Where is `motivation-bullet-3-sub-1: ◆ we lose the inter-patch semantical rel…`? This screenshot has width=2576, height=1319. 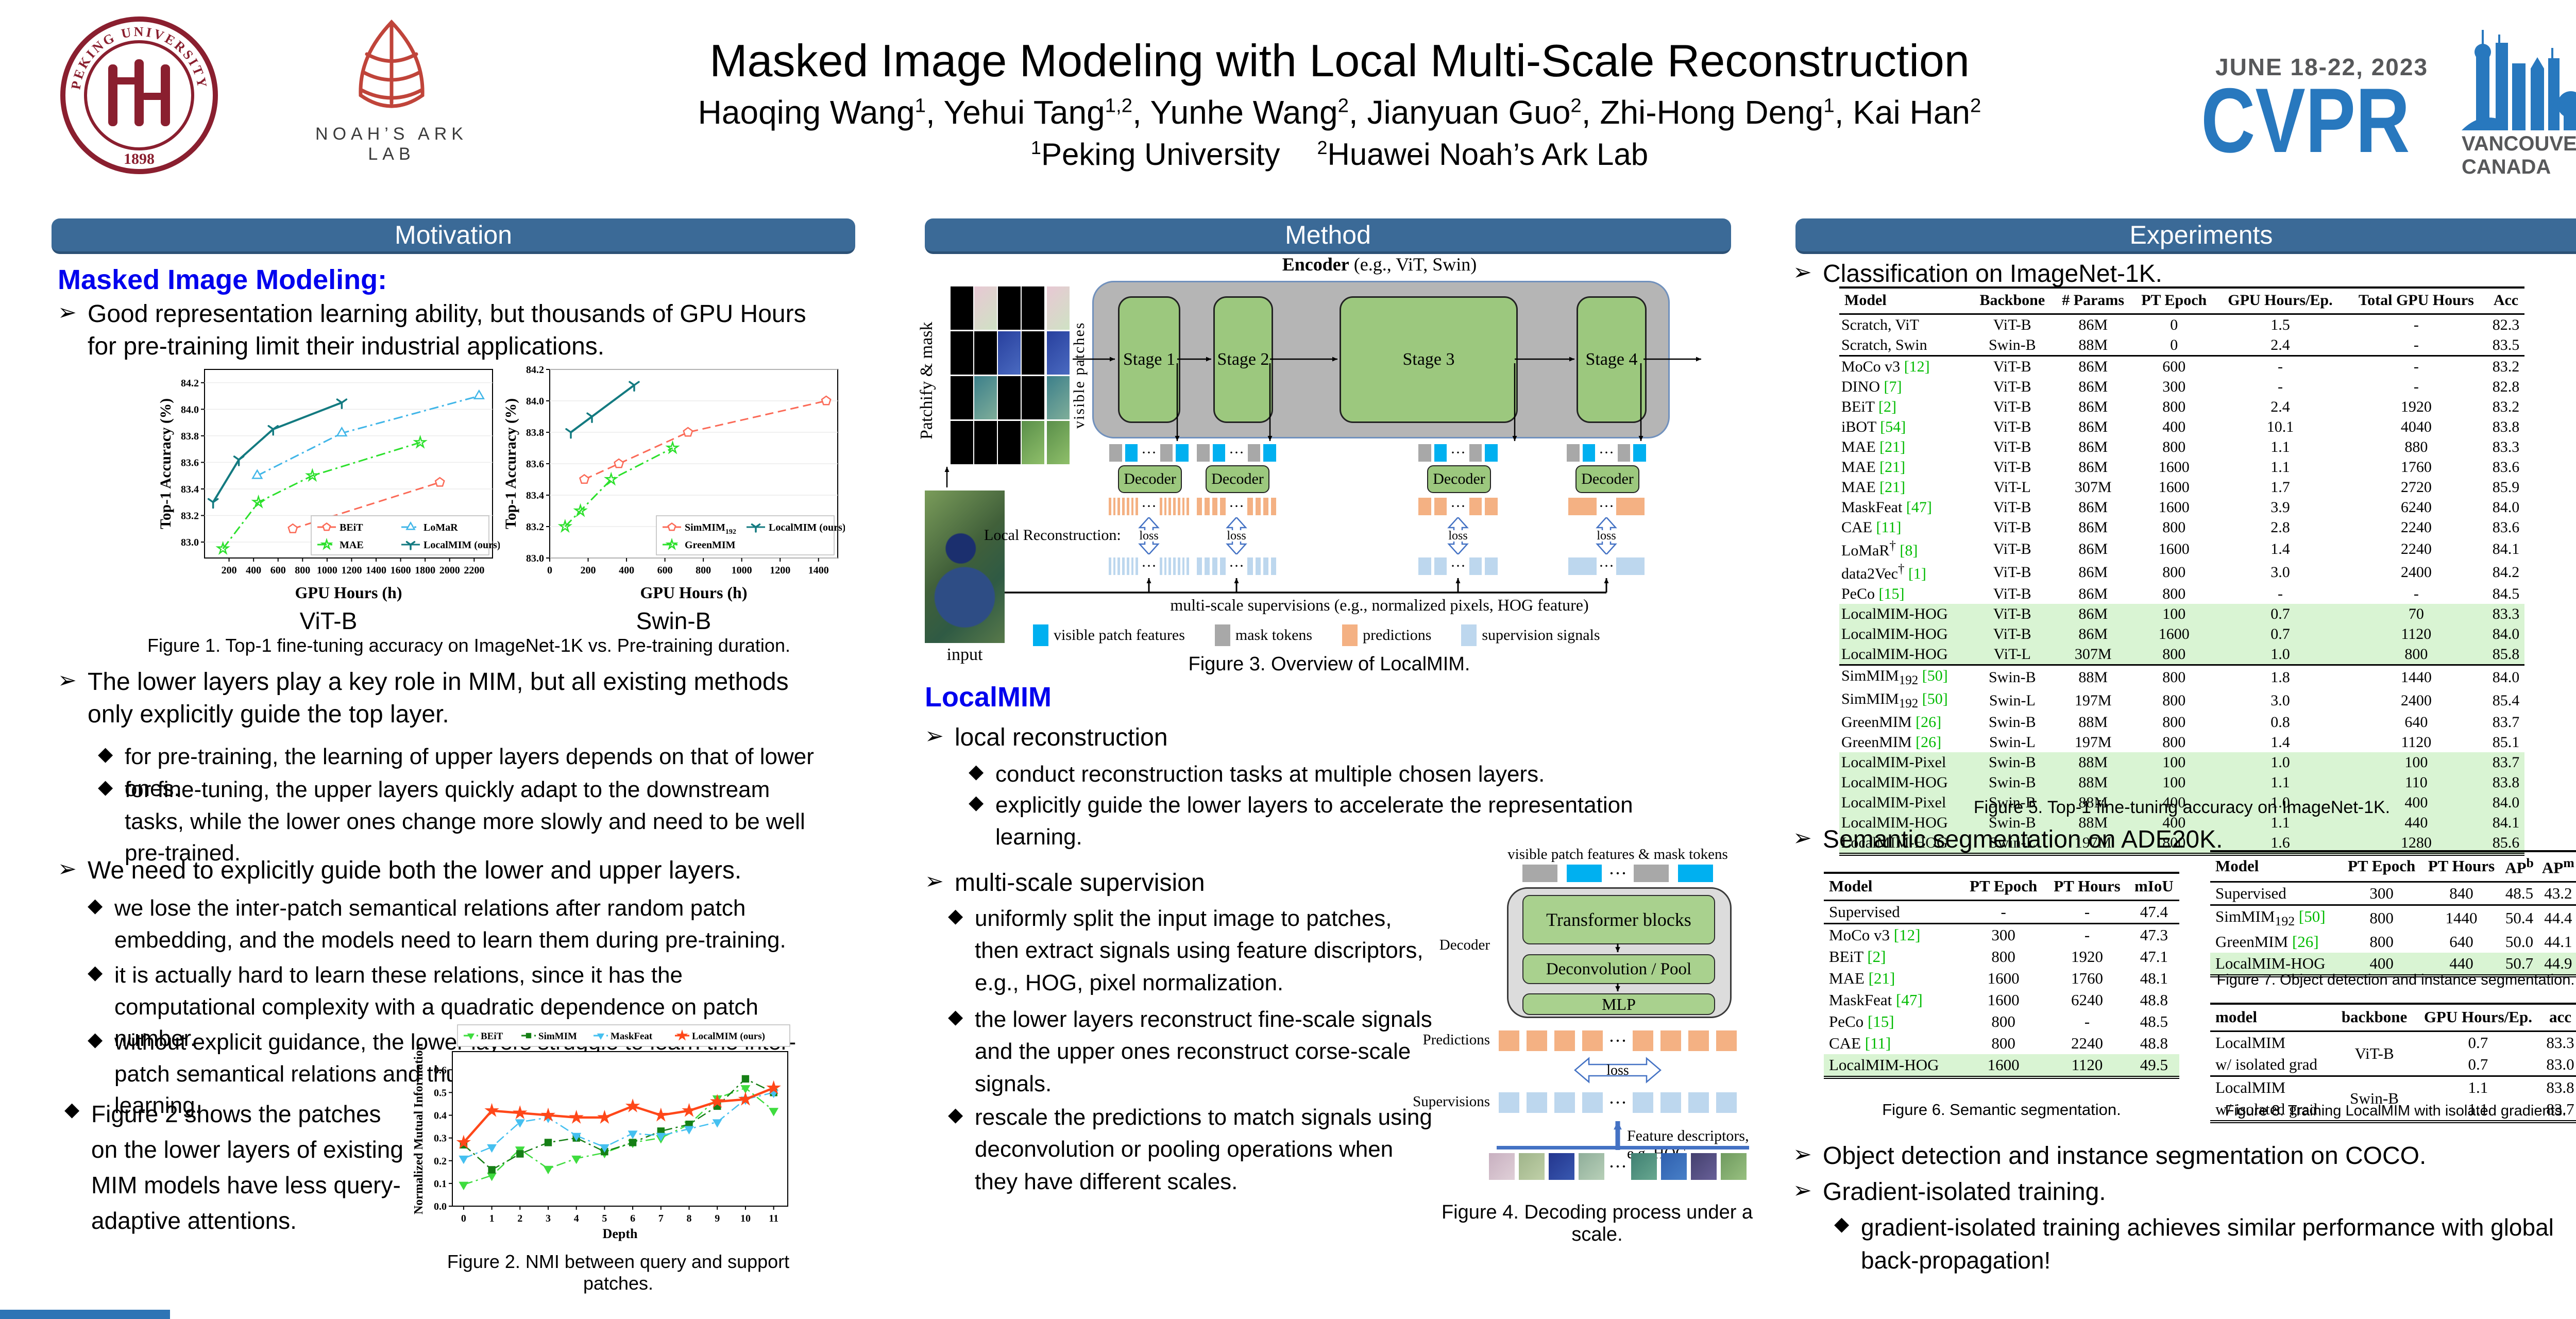
motivation-bullet-3-sub-1: ◆ we lose the inter-patch semantical rel… is located at coordinates (456, 924).